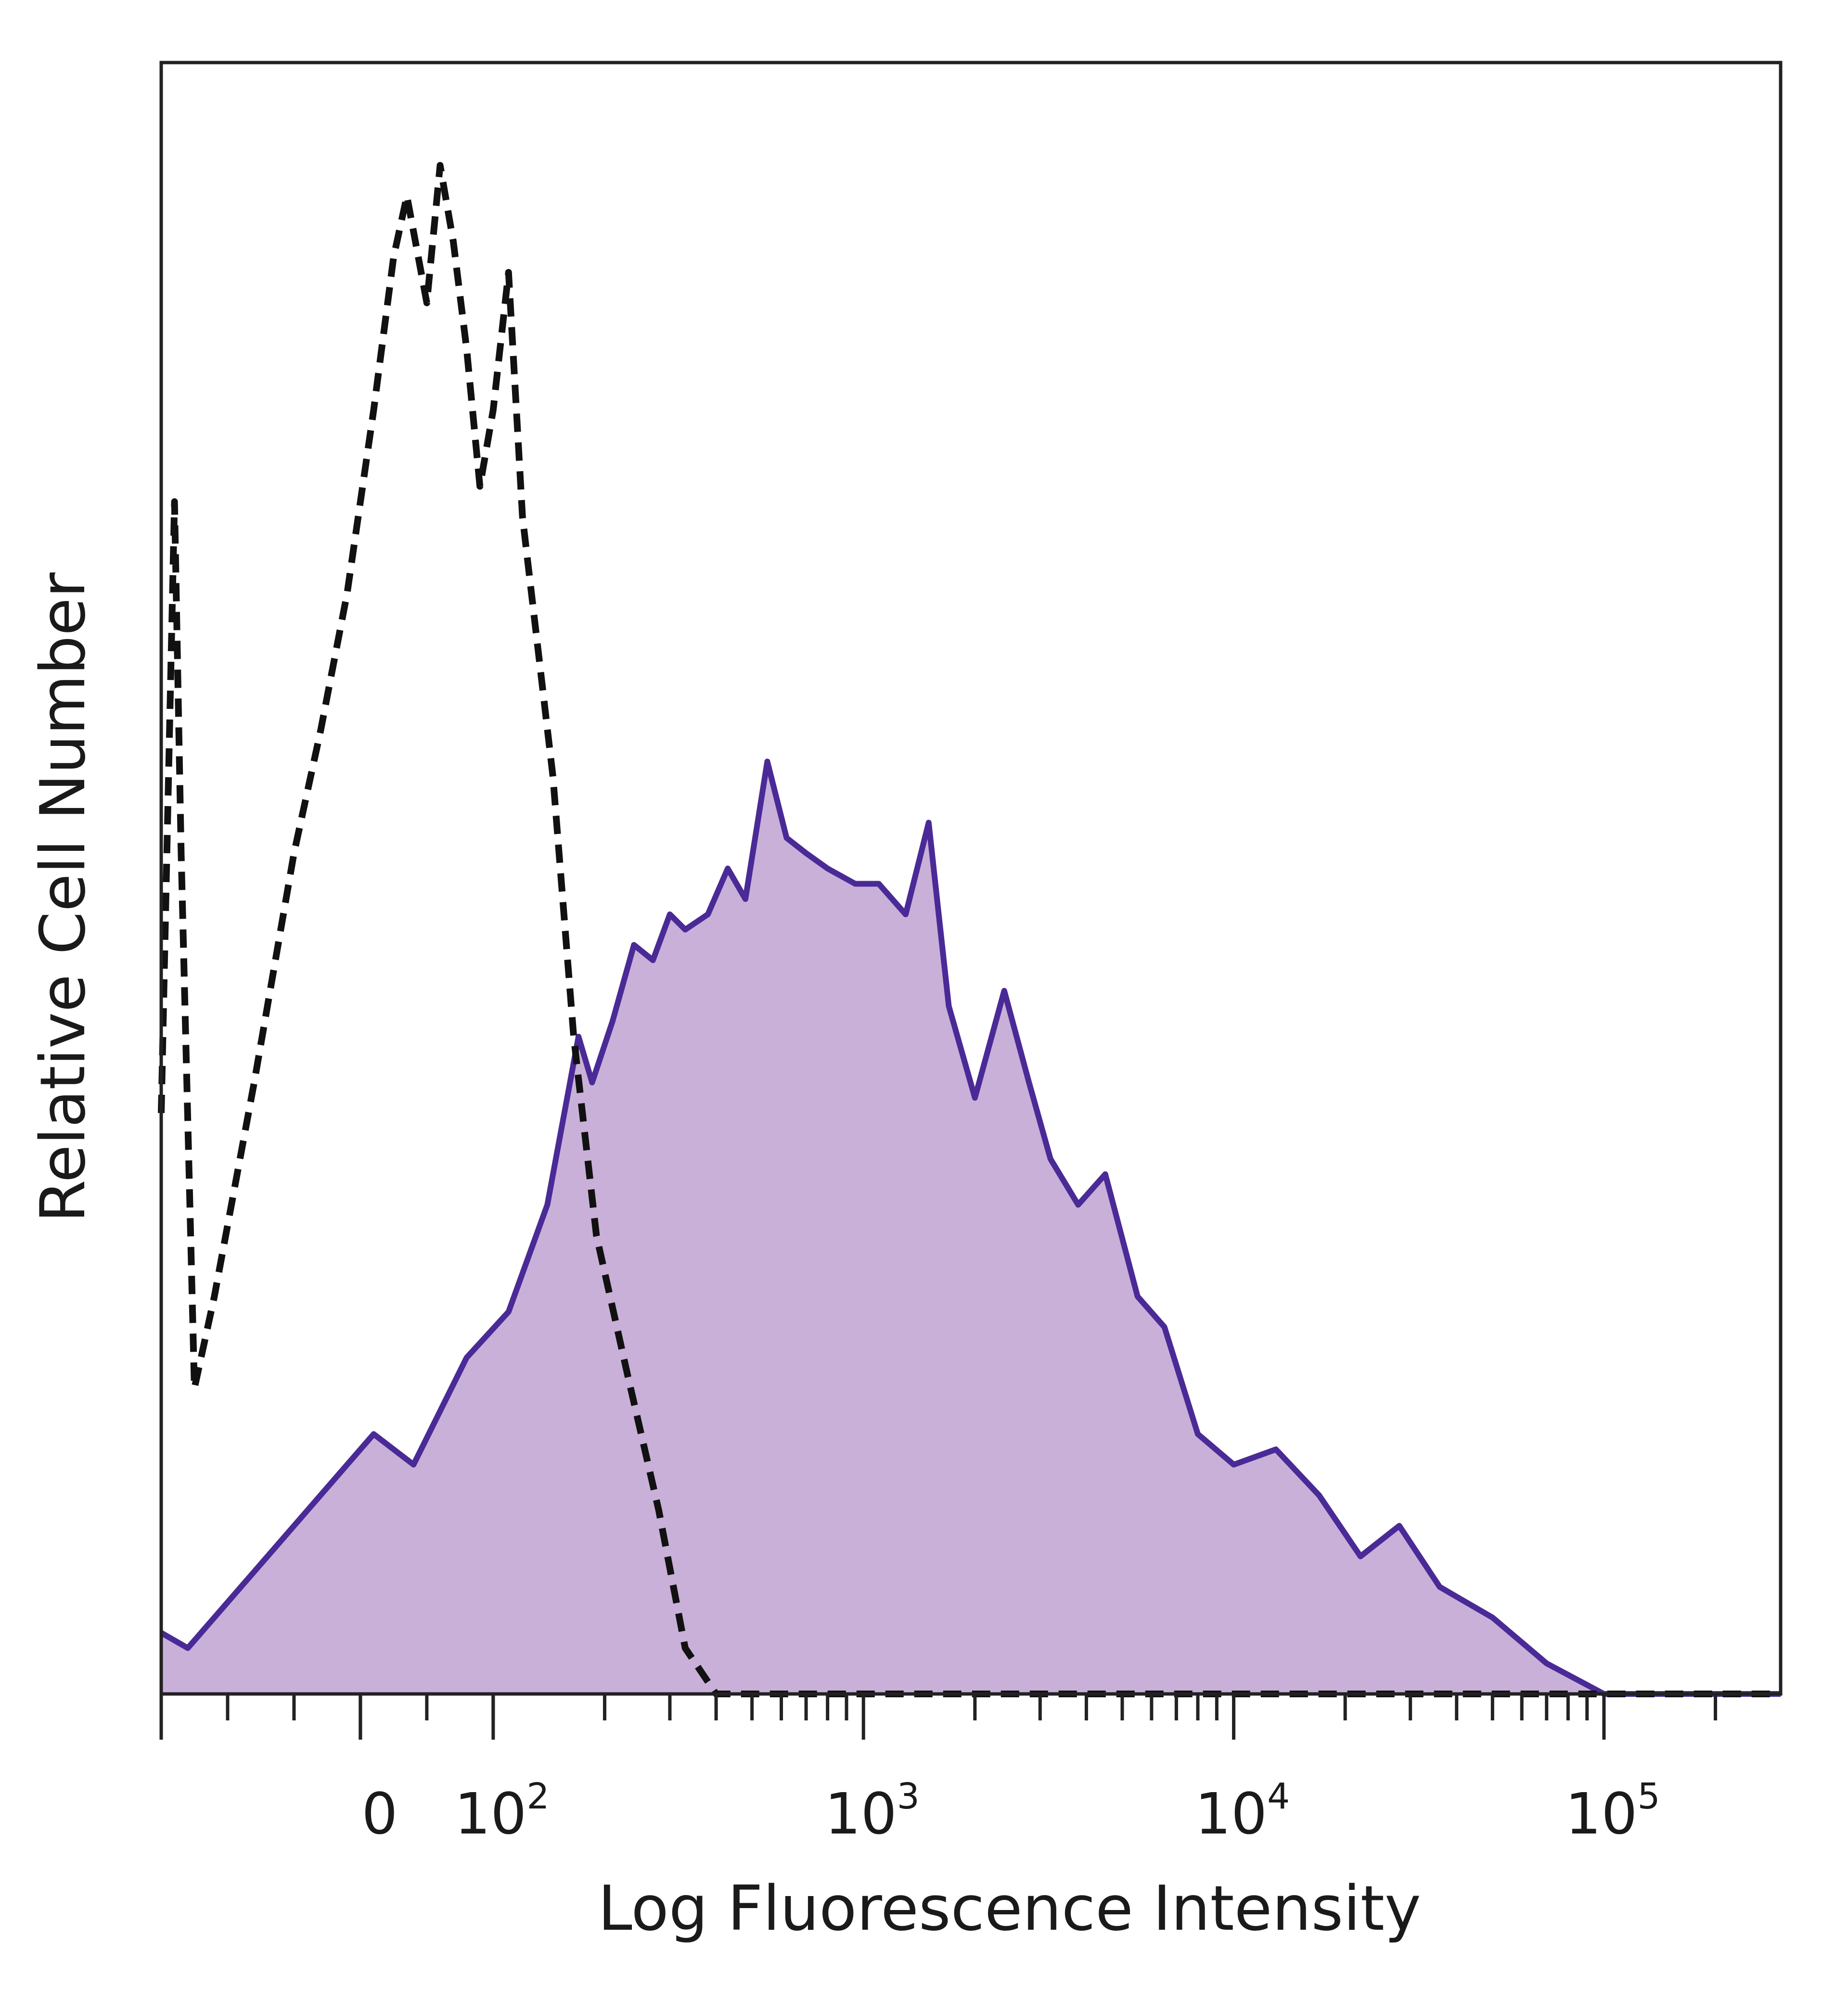  I want to click on x-tick-label: 10³, so click(872, 1811).